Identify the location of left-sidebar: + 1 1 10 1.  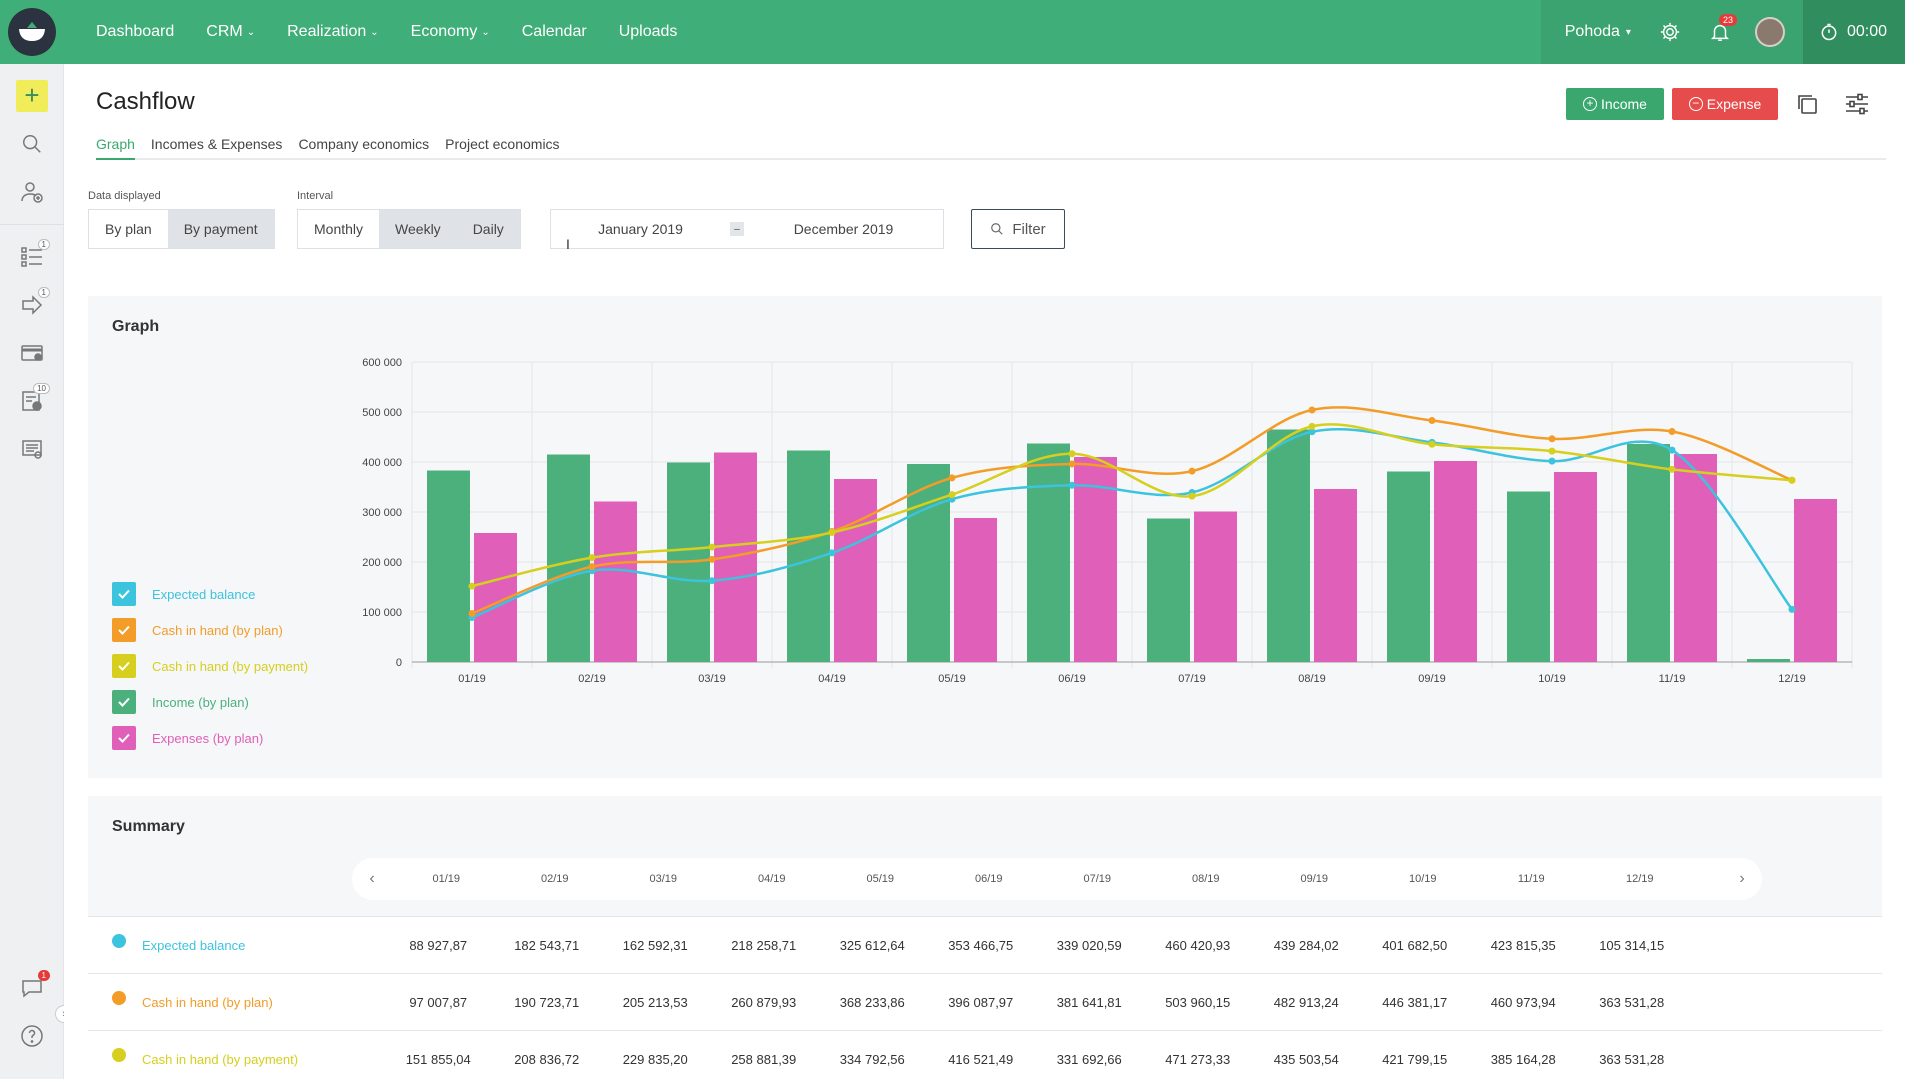
(32, 571).